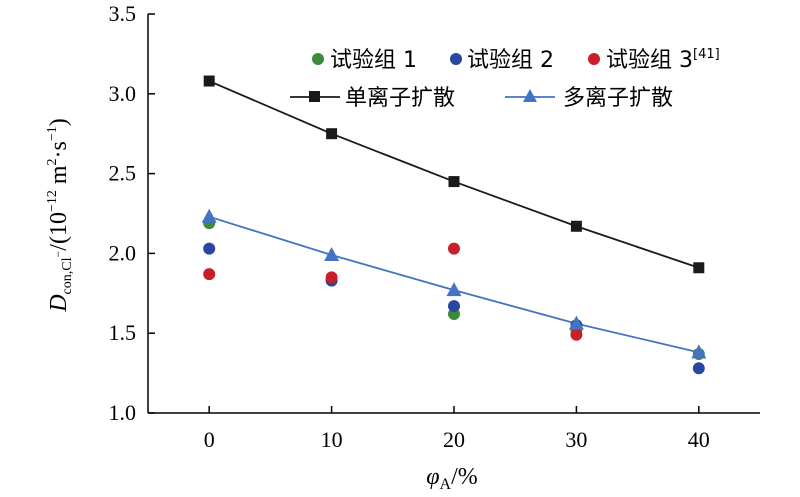 This screenshot has width=800, height=497. What do you see at coordinates (123, 332) in the screenshot?
I see `y-tick-label-1: 1.5` at bounding box center [123, 332].